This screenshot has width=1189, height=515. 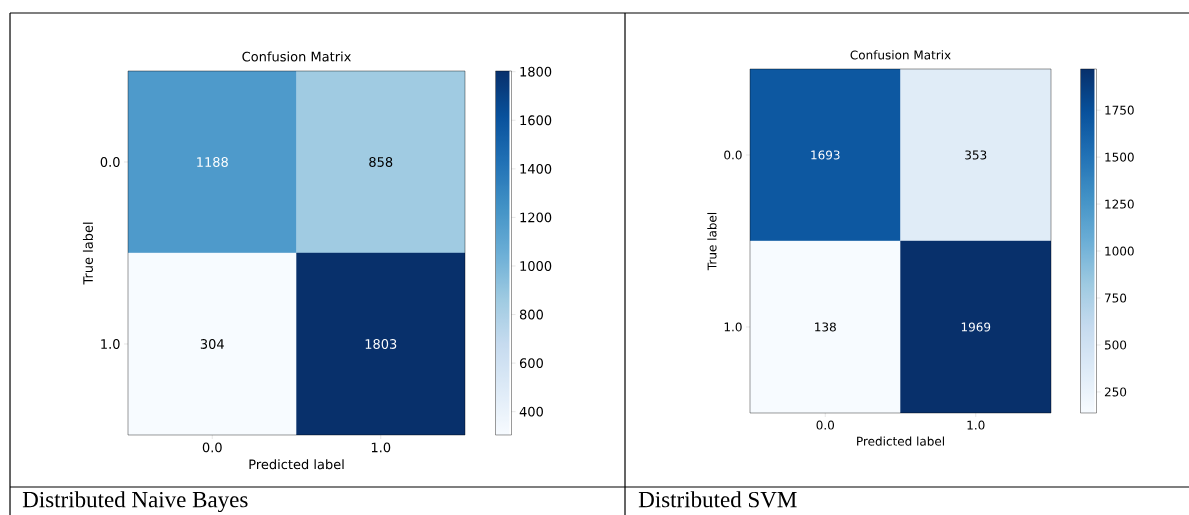 What do you see at coordinates (1116, 298) in the screenshot?
I see `color-bar-label: 750` at bounding box center [1116, 298].